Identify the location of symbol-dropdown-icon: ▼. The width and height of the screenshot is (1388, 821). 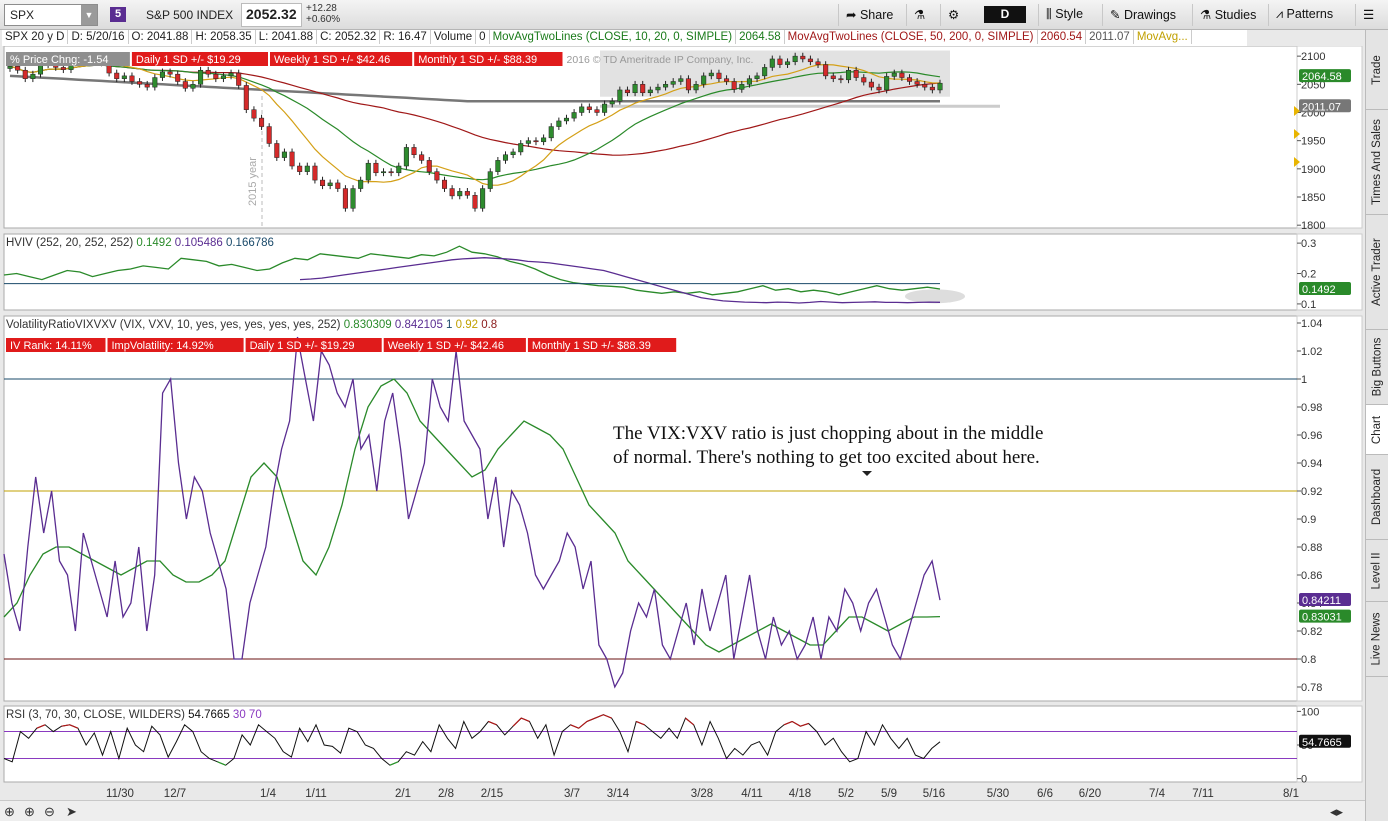
(89, 15).